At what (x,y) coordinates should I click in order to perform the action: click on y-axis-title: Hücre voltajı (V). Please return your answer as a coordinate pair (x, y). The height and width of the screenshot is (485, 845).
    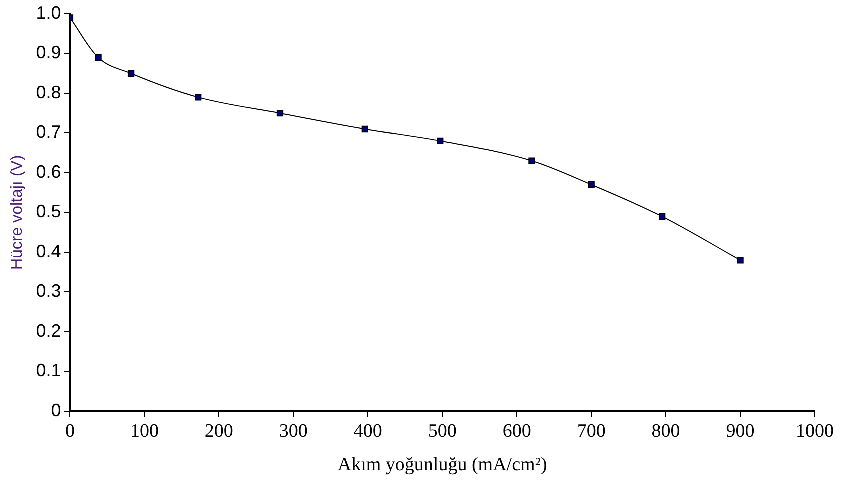
    Looking at the image, I should click on (17, 212).